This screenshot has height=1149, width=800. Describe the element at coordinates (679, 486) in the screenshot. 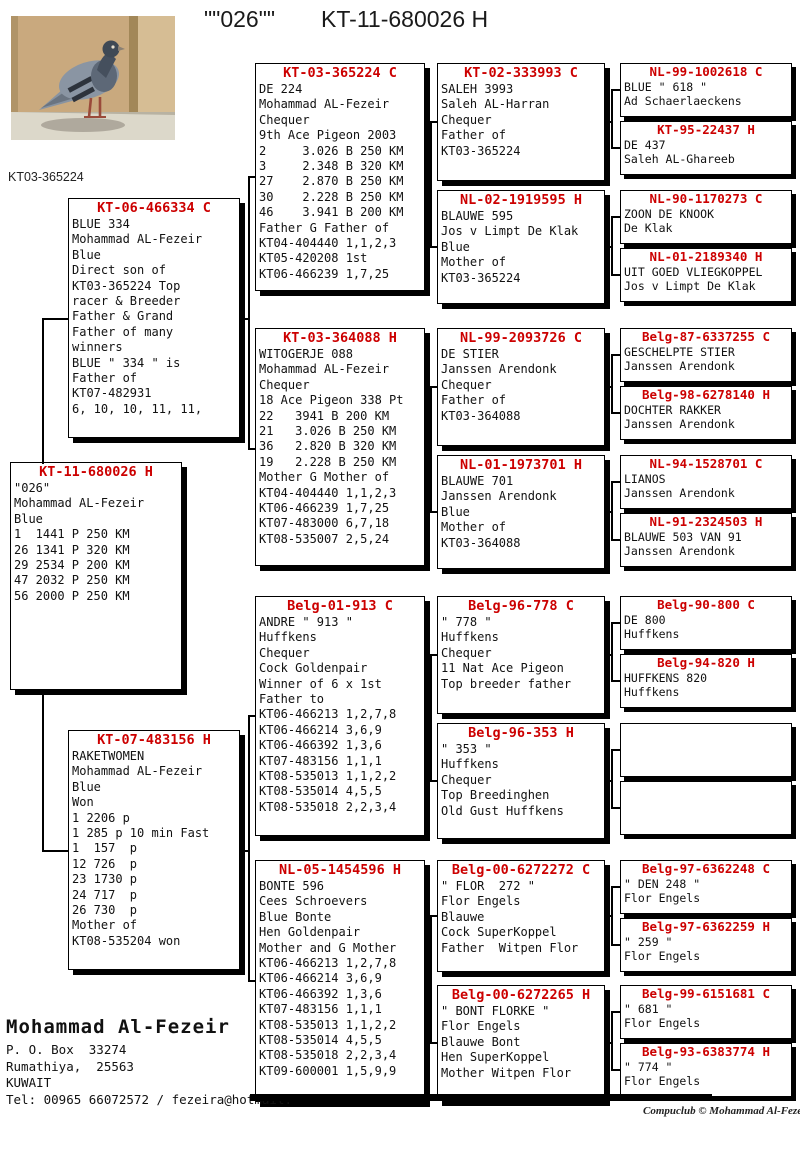

I see `pigeon-details: LIANOS Janssen Arendonk` at that location.